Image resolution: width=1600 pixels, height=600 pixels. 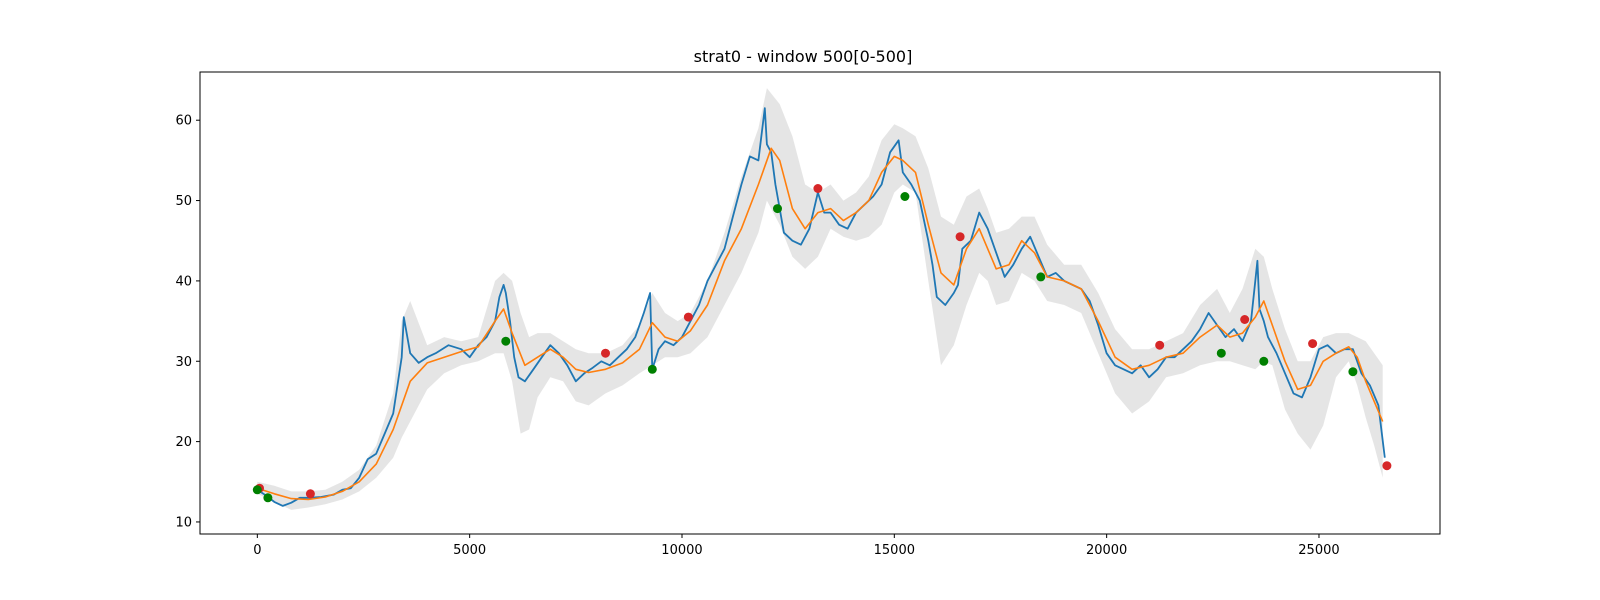 I want to click on y-tick-label: 60, so click(x=183, y=121).